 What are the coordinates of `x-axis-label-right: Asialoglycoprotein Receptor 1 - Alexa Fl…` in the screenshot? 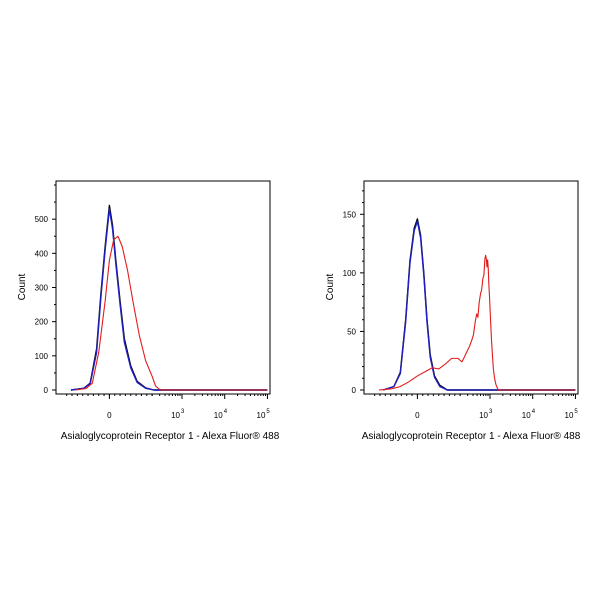 It's located at (471, 436).